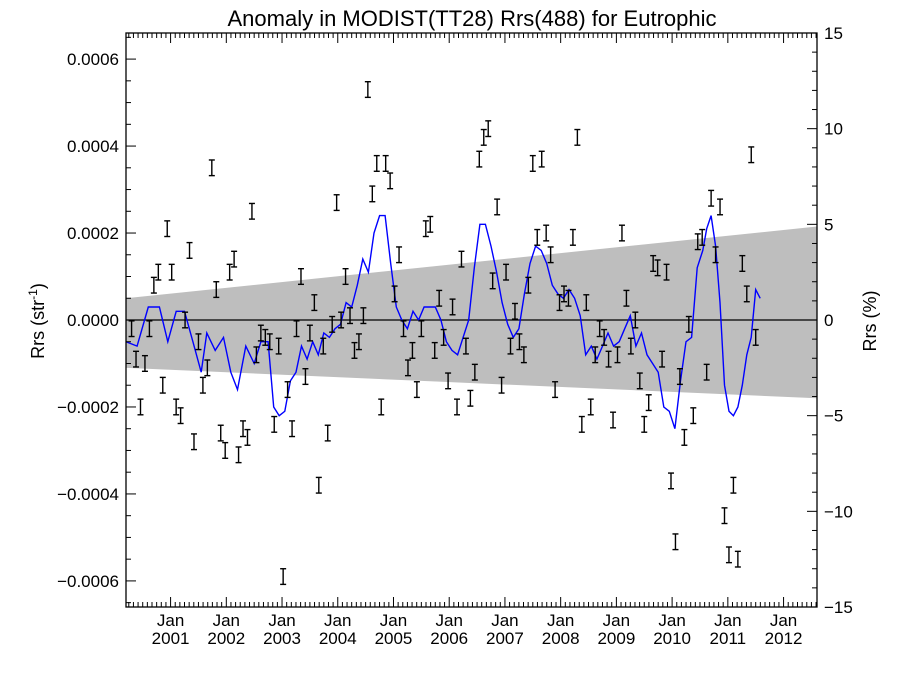 The height and width of the screenshot is (675, 900). I want to click on x-tick-label-year: 2010, so click(672, 638).